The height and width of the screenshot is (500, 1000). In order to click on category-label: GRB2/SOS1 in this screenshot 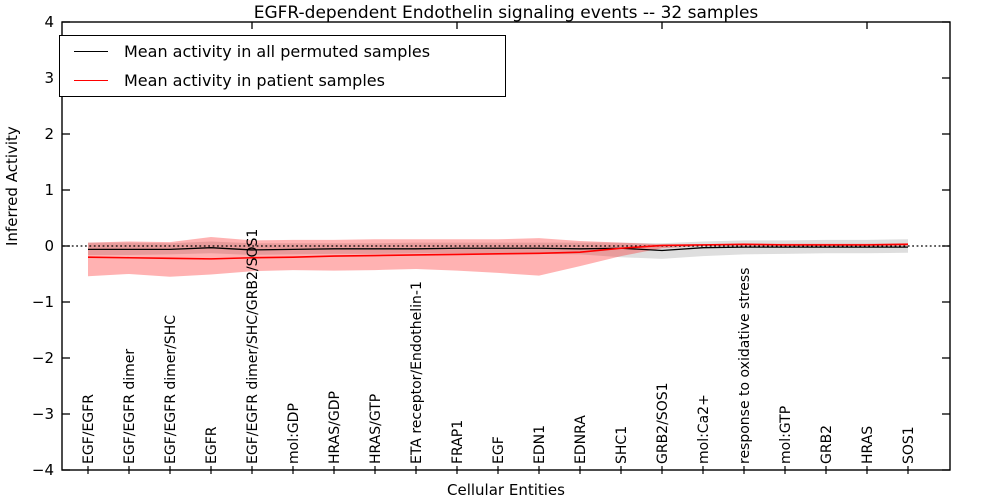, I will do `click(663, 423)`.